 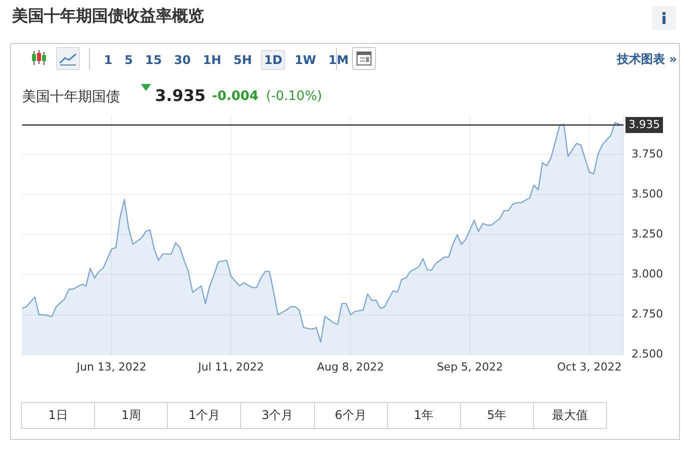 What do you see at coordinates (644, 124) in the screenshot?
I see `ref-line-label: 3.935` at bounding box center [644, 124].